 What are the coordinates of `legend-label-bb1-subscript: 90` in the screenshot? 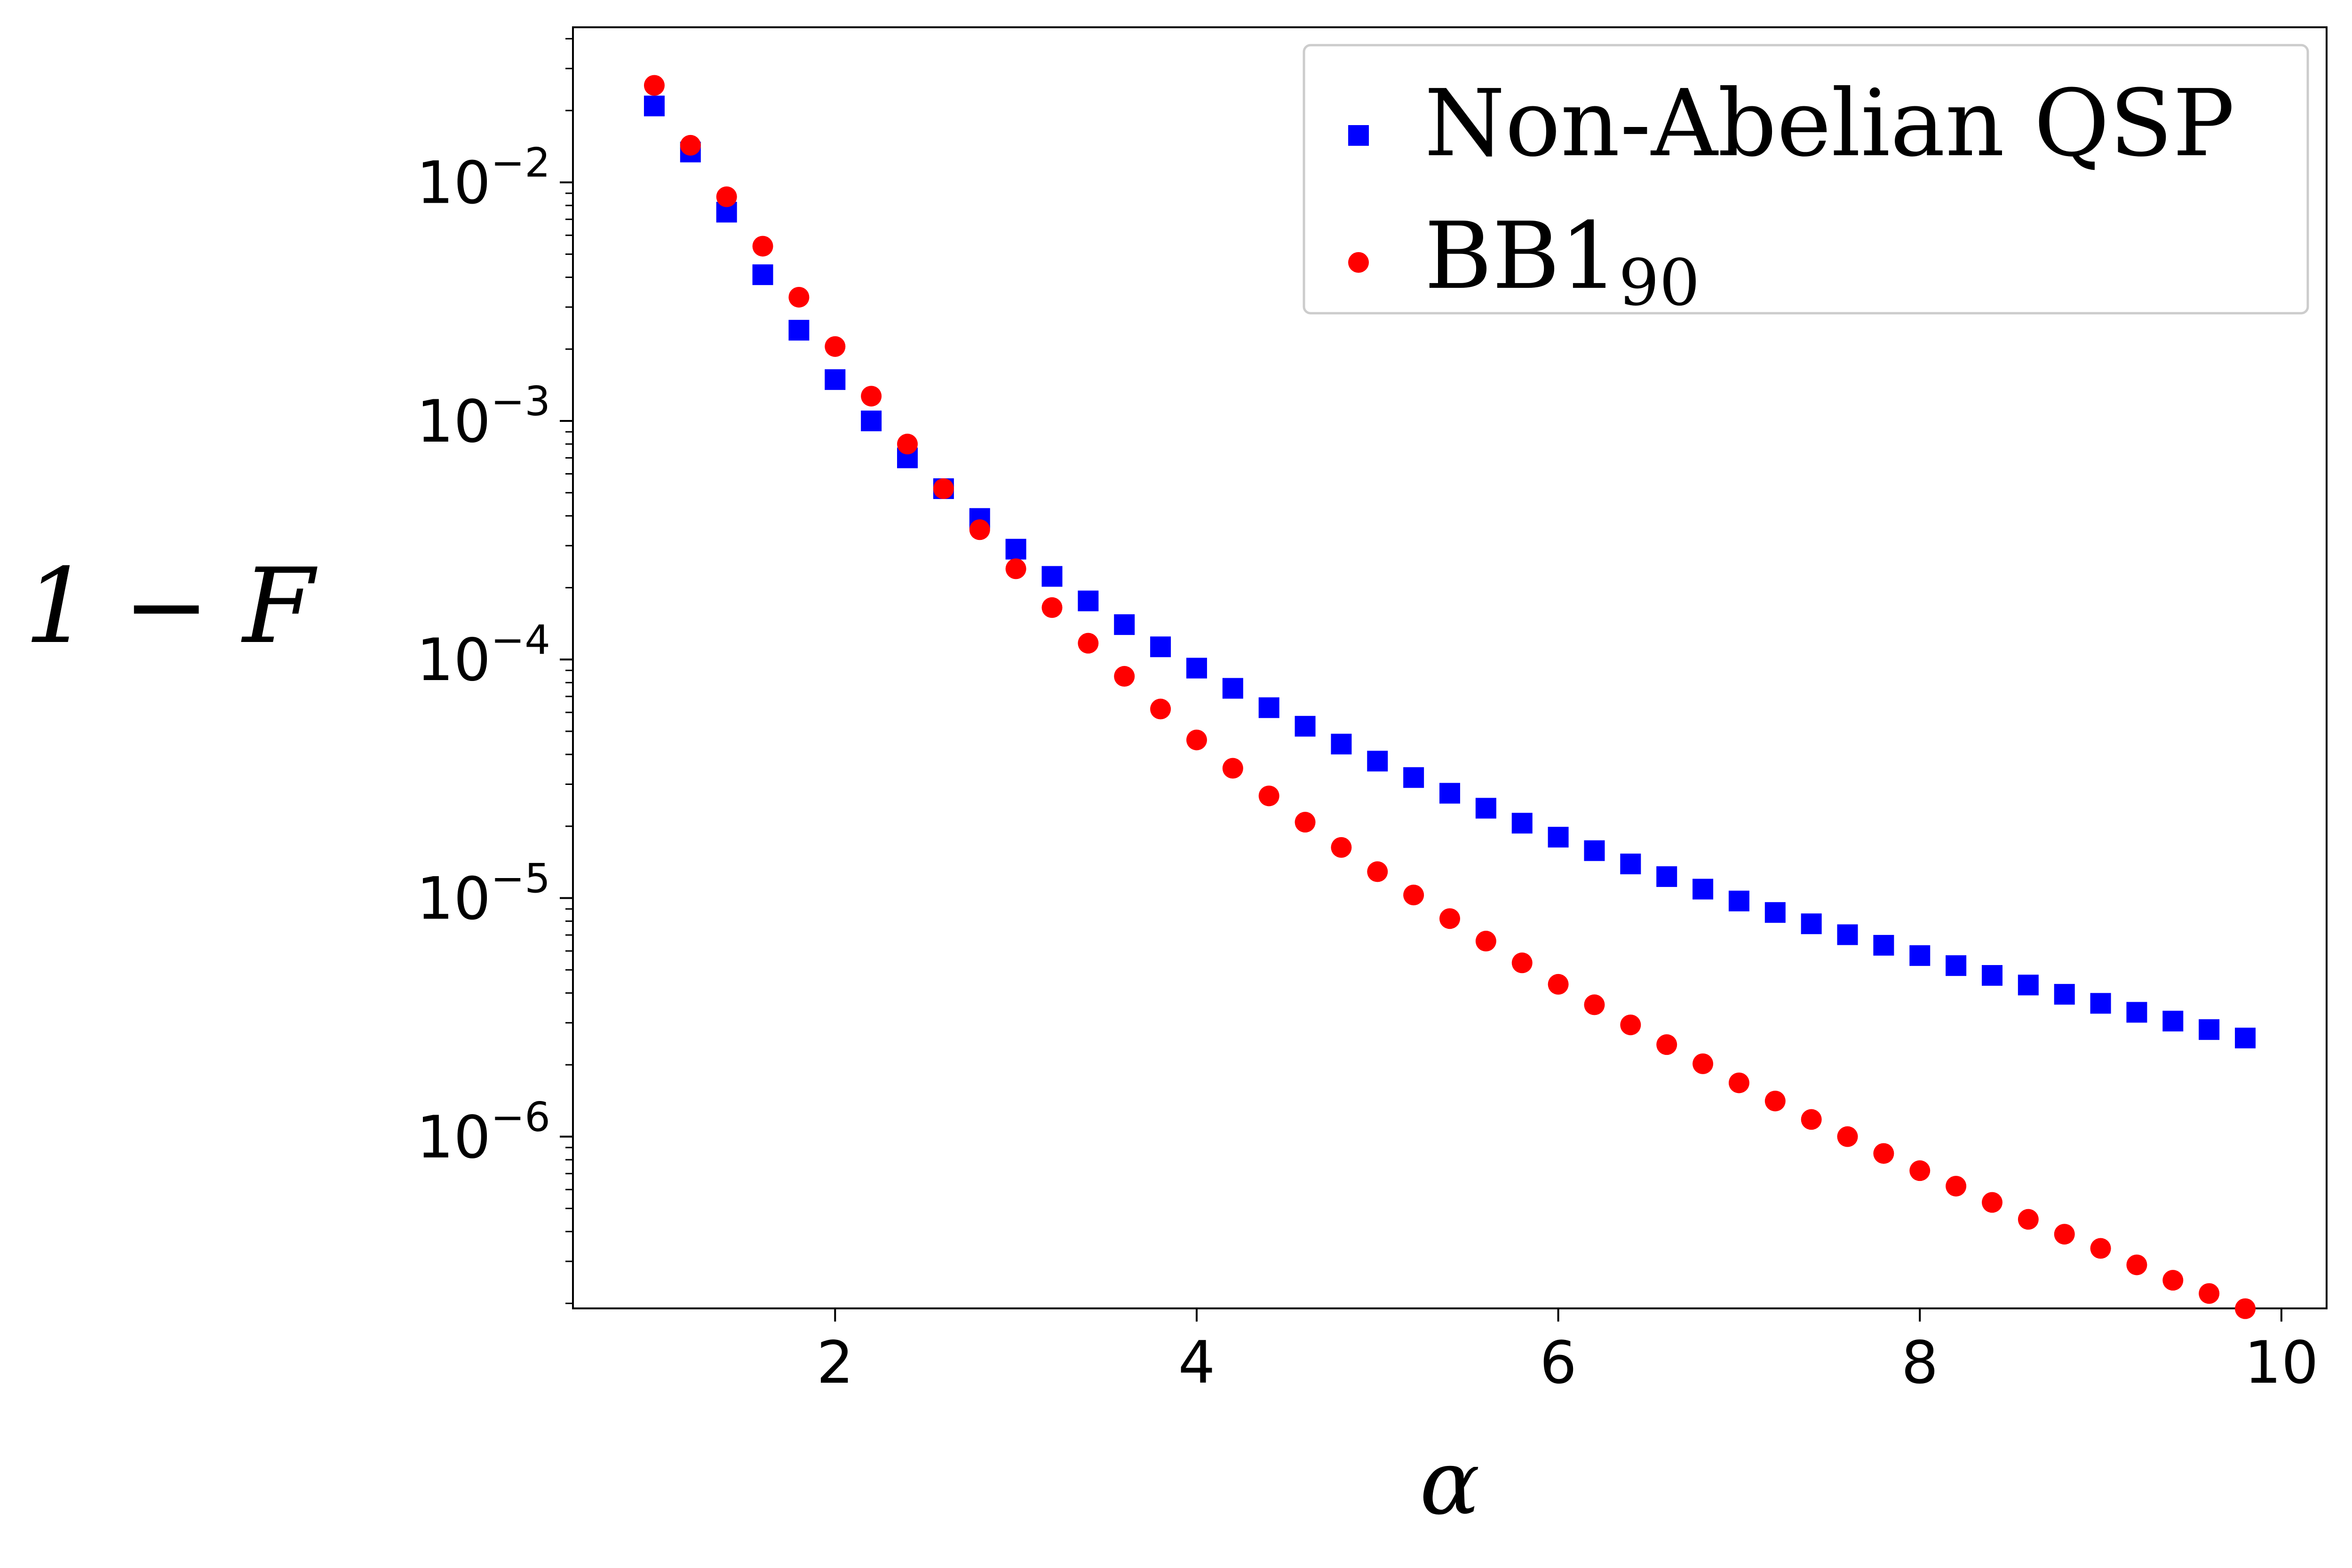 It's located at (1659, 283).